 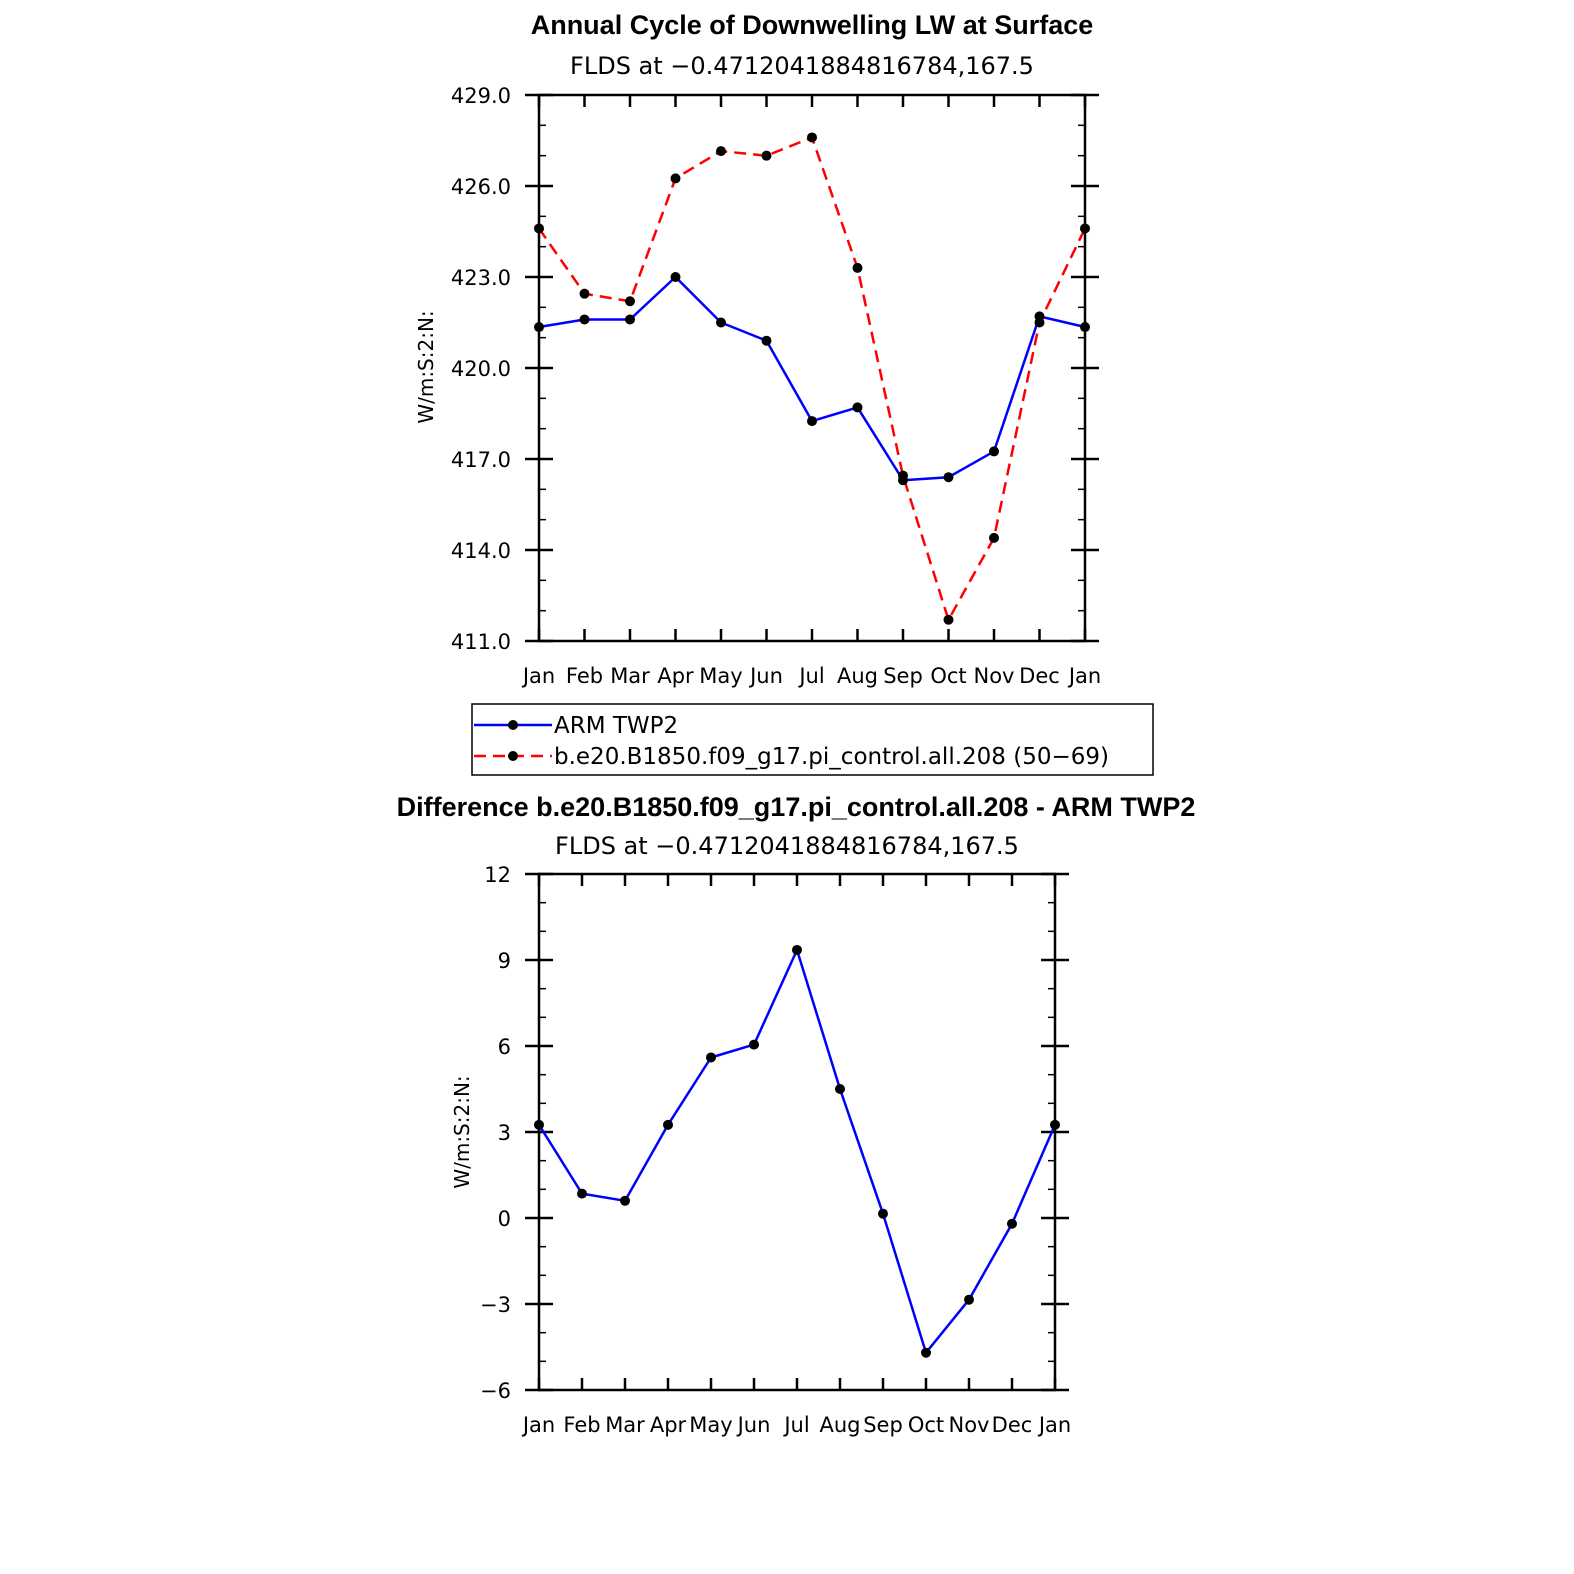 I want to click on top-y-tick-label: 417.0, so click(x=481, y=460).